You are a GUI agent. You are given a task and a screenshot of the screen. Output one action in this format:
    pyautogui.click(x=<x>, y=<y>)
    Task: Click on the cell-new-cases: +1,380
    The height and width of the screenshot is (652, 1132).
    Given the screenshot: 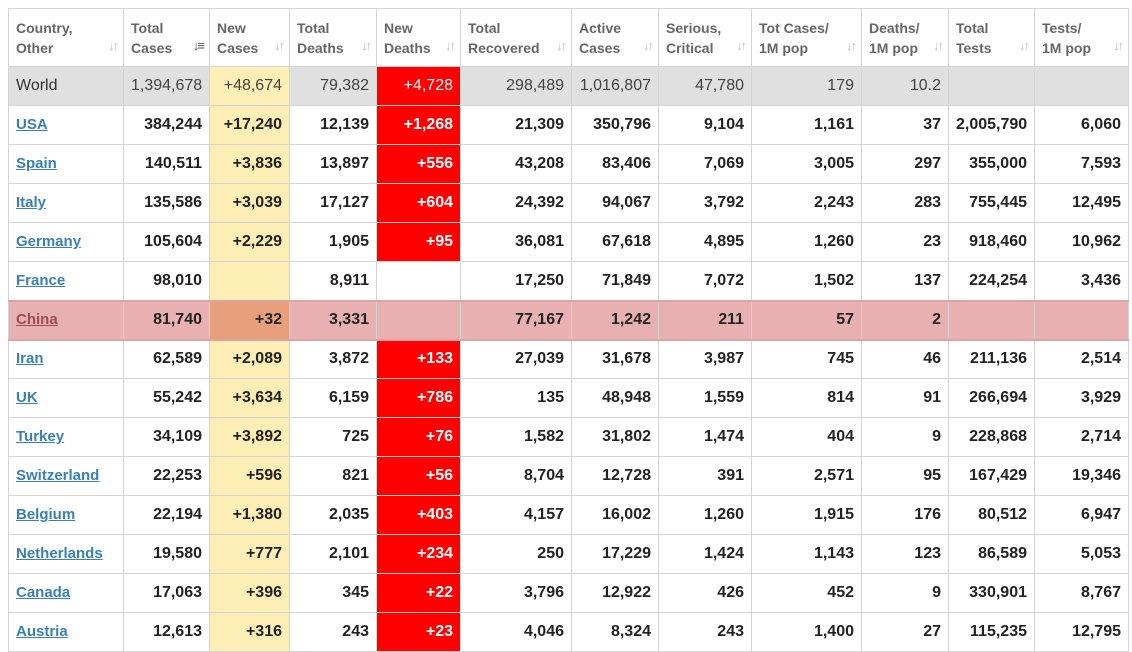 What is the action you would take?
    pyautogui.click(x=249, y=515)
    